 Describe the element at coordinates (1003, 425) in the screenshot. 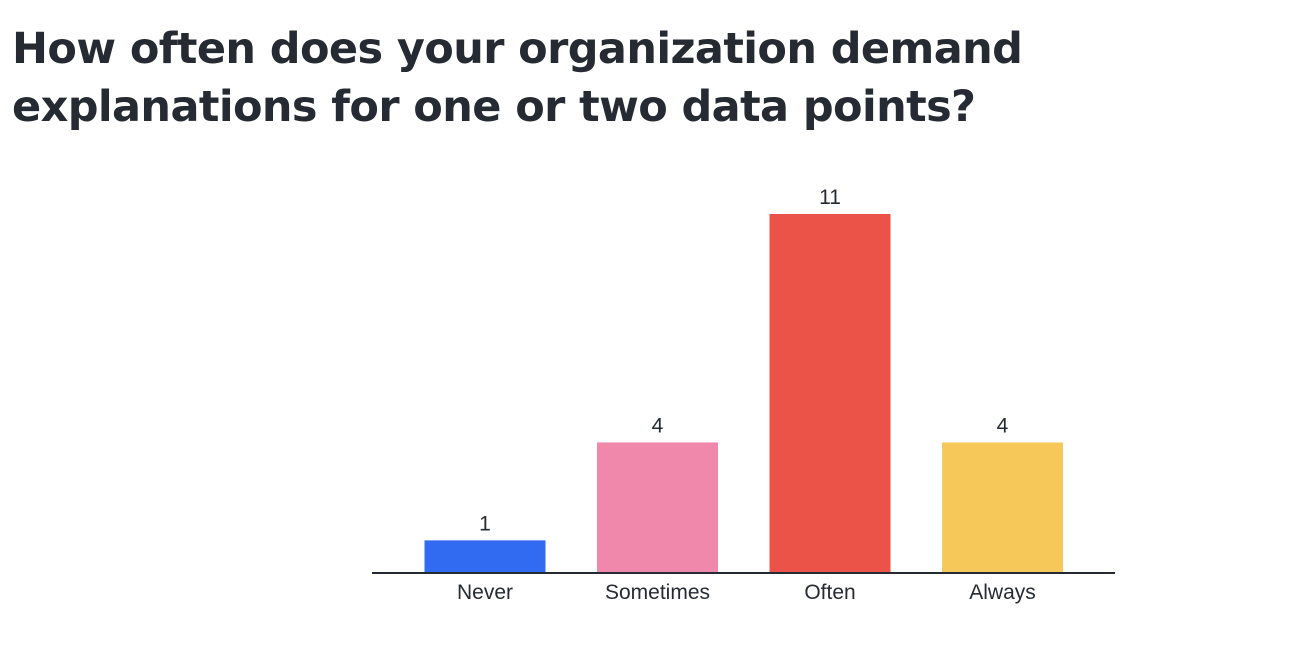

I see `value-label-always: 4` at that location.